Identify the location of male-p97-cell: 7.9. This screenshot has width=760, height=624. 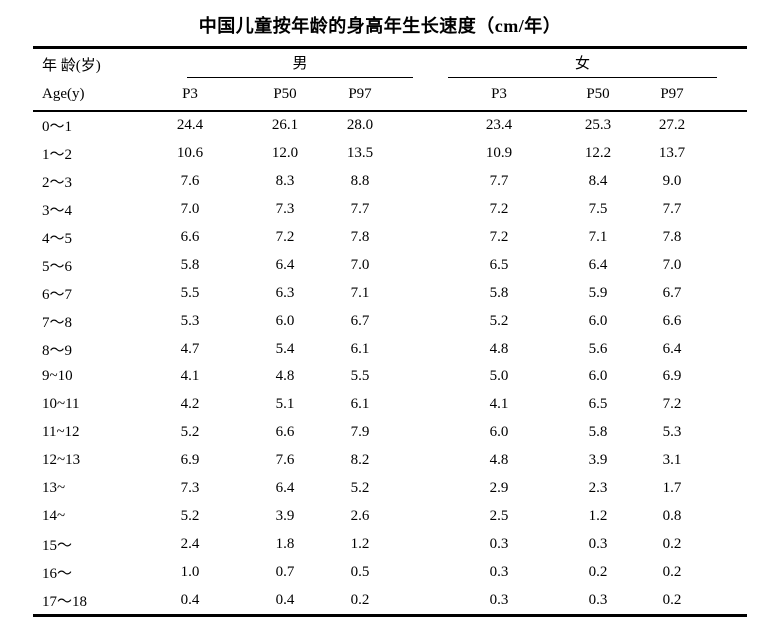
(360, 432).